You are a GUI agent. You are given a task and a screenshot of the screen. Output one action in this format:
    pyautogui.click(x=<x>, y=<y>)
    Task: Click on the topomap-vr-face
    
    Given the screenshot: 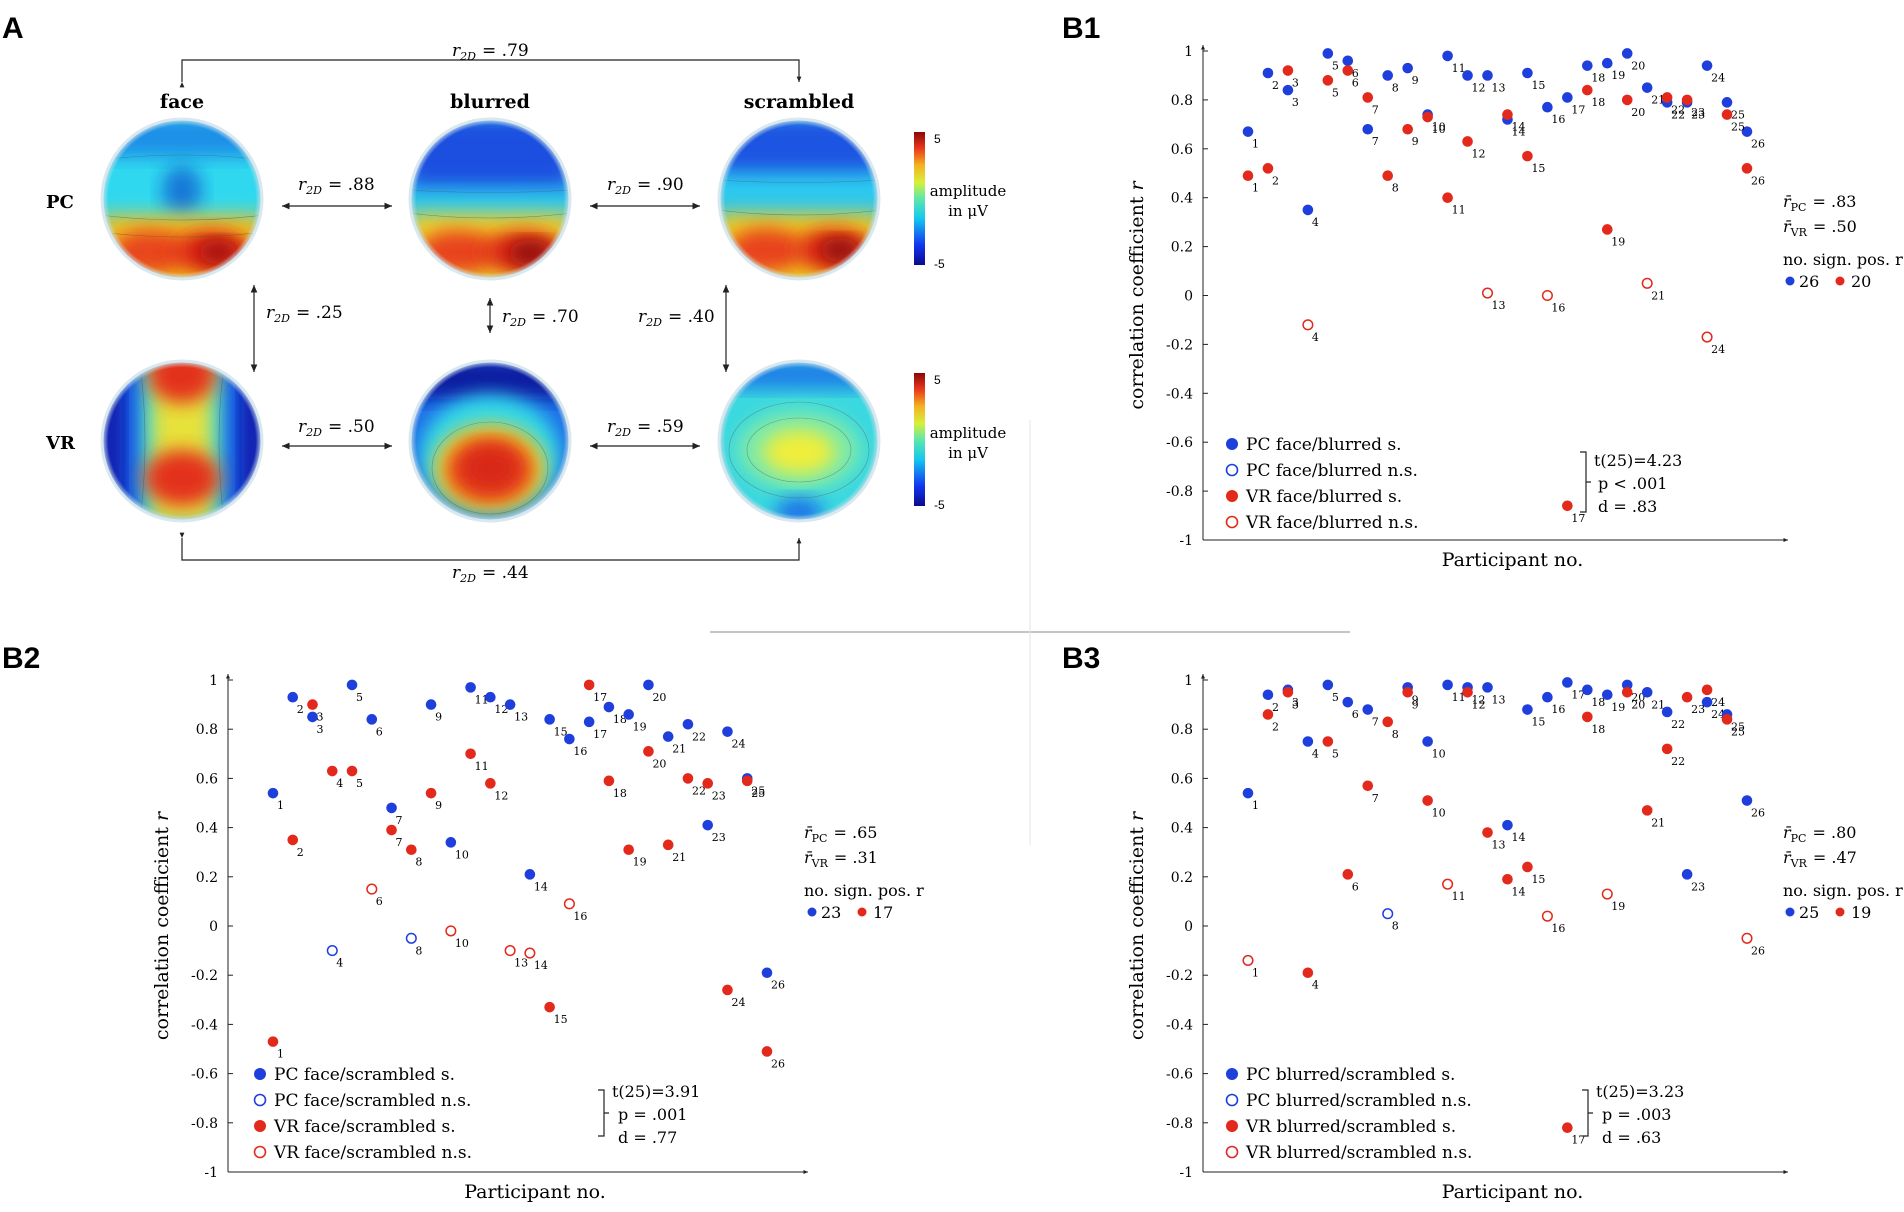 What is the action you would take?
    pyautogui.click(x=182, y=441)
    